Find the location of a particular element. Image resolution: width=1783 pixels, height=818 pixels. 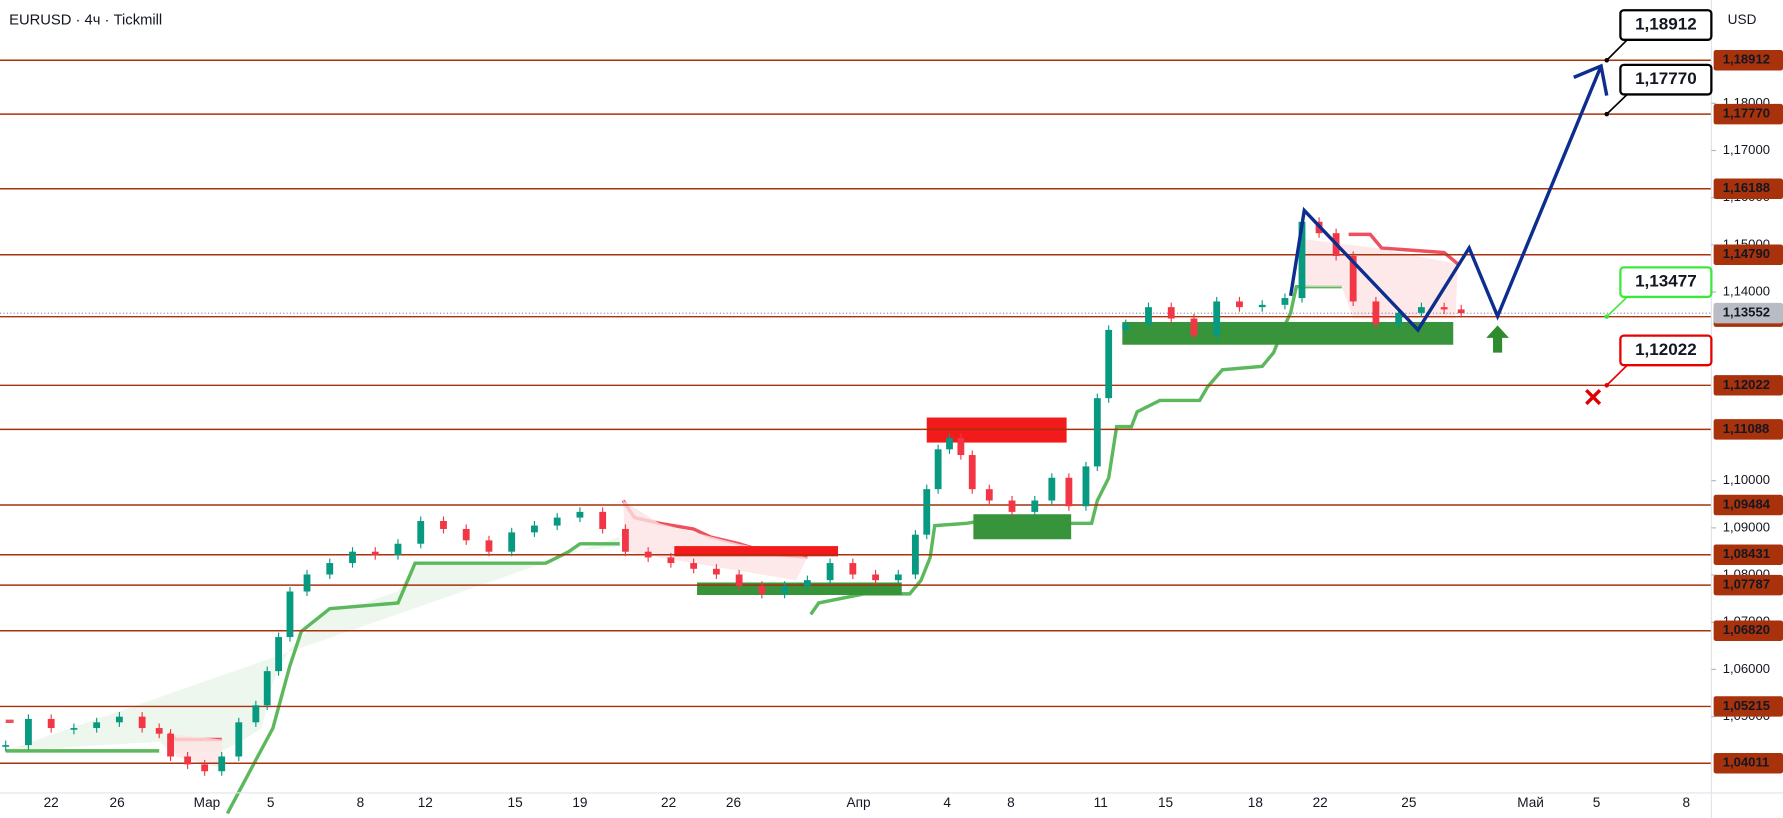

x-tick-label: Мар is located at coordinates (207, 802).